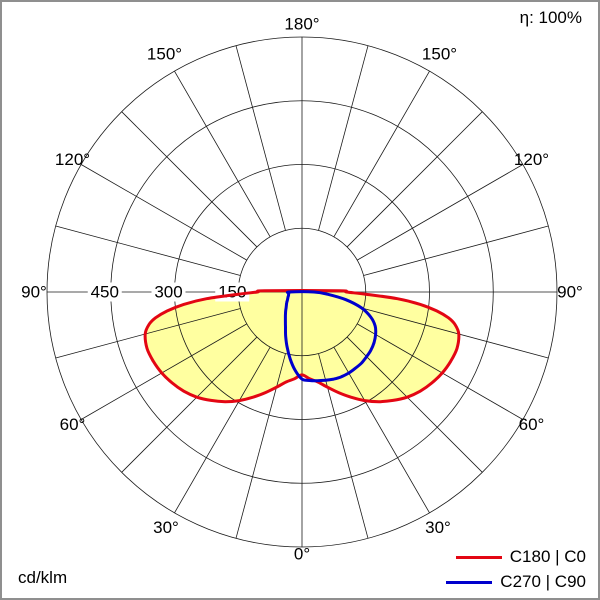  I want to click on radial-tick-label: 450, so click(105, 292).